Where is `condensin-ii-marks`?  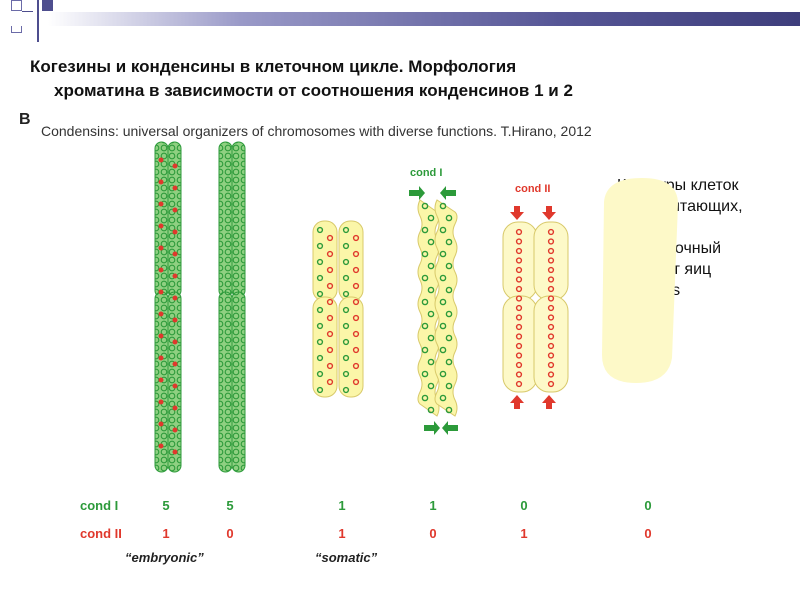 condensin-ii-marks is located at coordinates (168, 306).